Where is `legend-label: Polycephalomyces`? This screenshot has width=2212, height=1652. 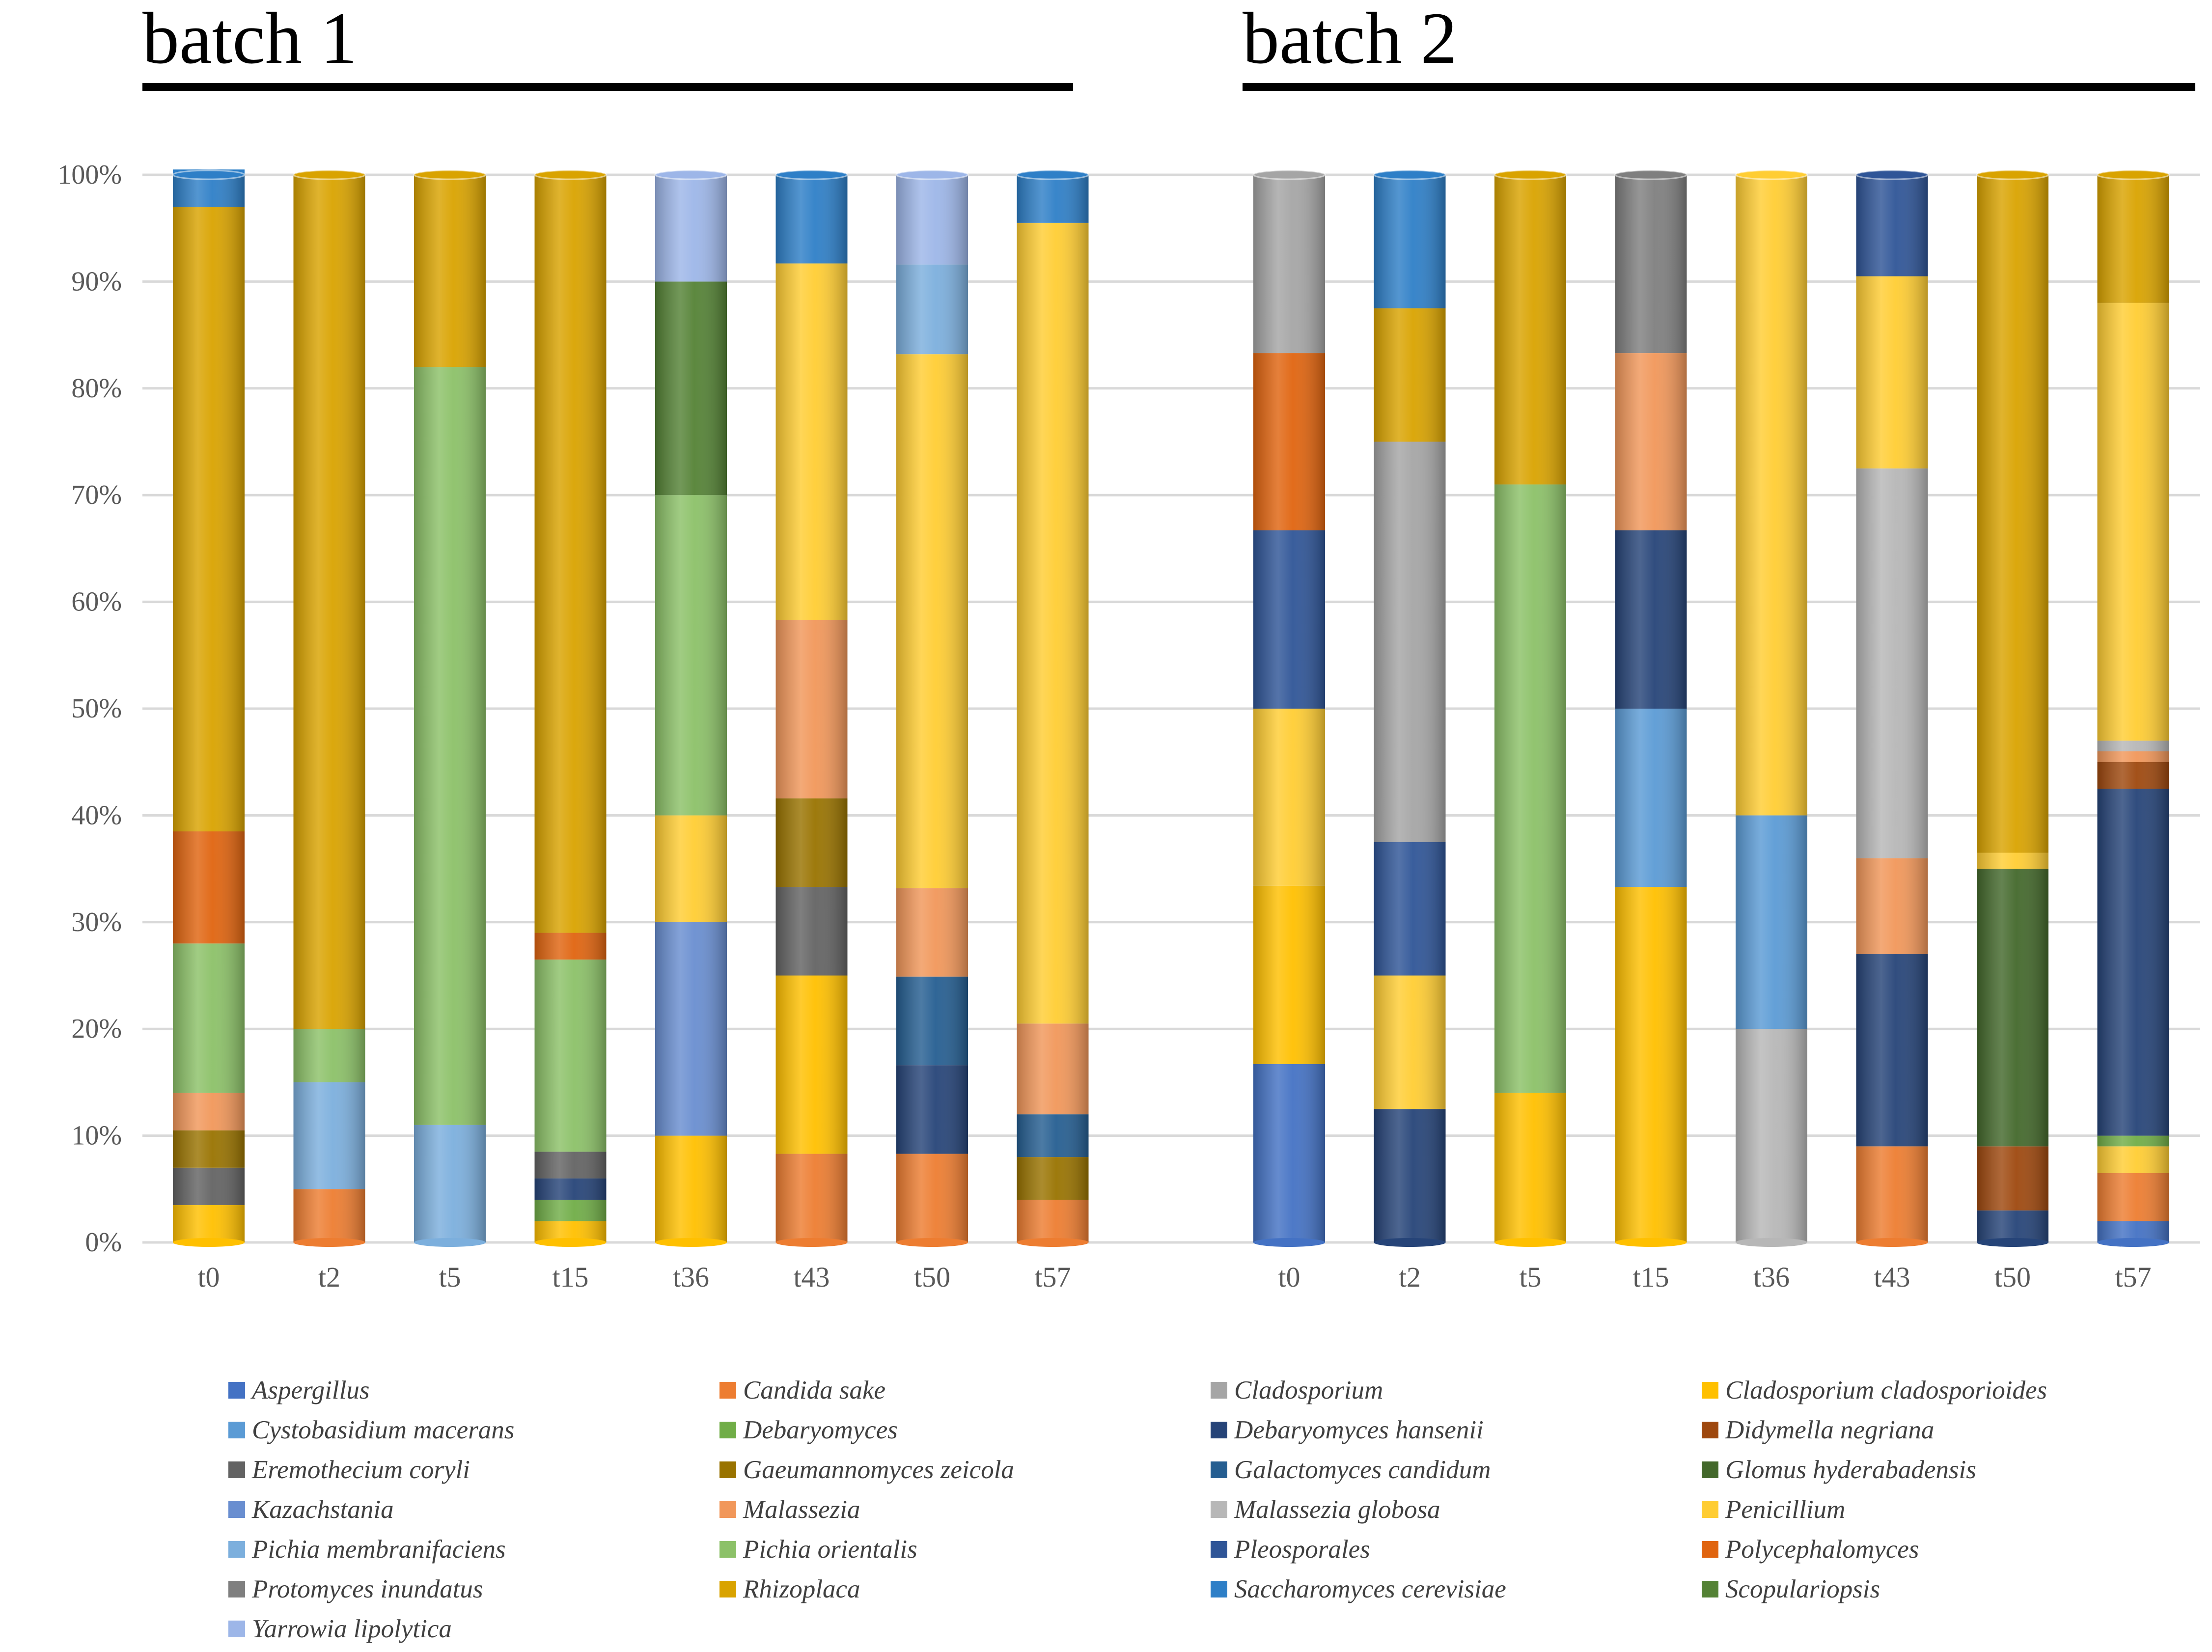
legend-label: Polycephalomyces is located at coordinates (1822, 1549).